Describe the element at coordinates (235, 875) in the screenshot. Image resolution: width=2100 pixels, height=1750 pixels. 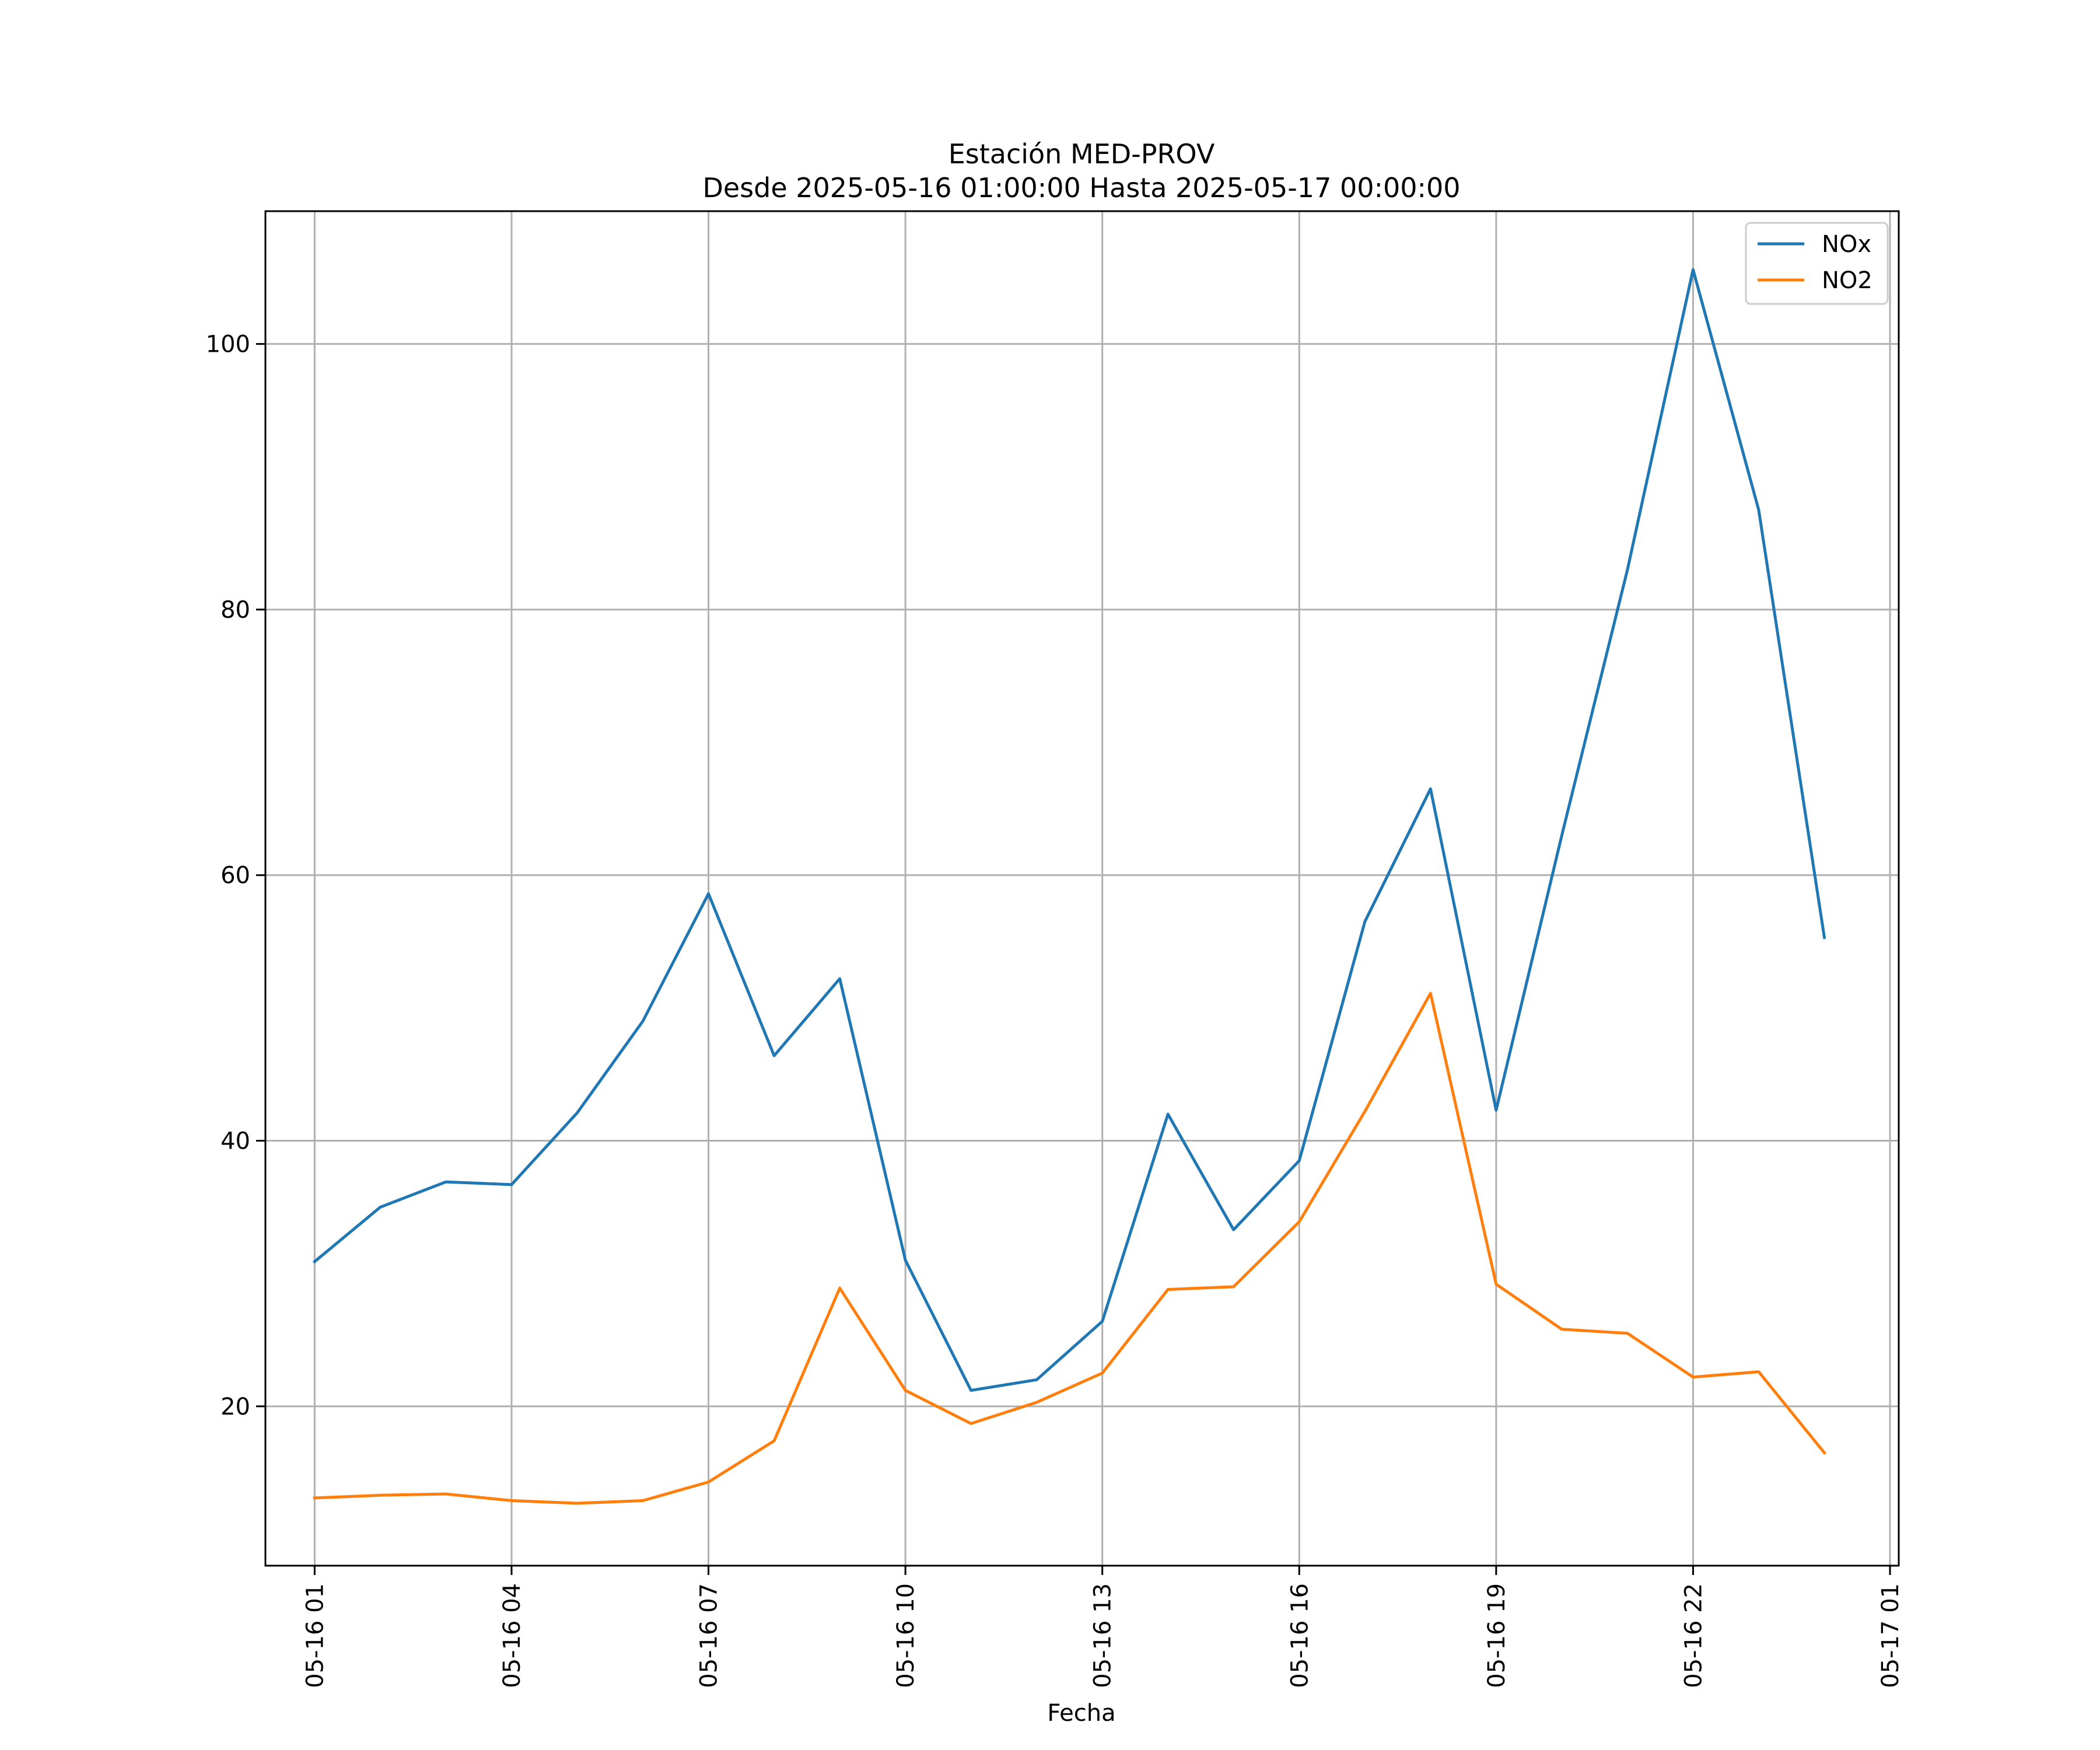
I see `y-tick-label: 60` at that location.